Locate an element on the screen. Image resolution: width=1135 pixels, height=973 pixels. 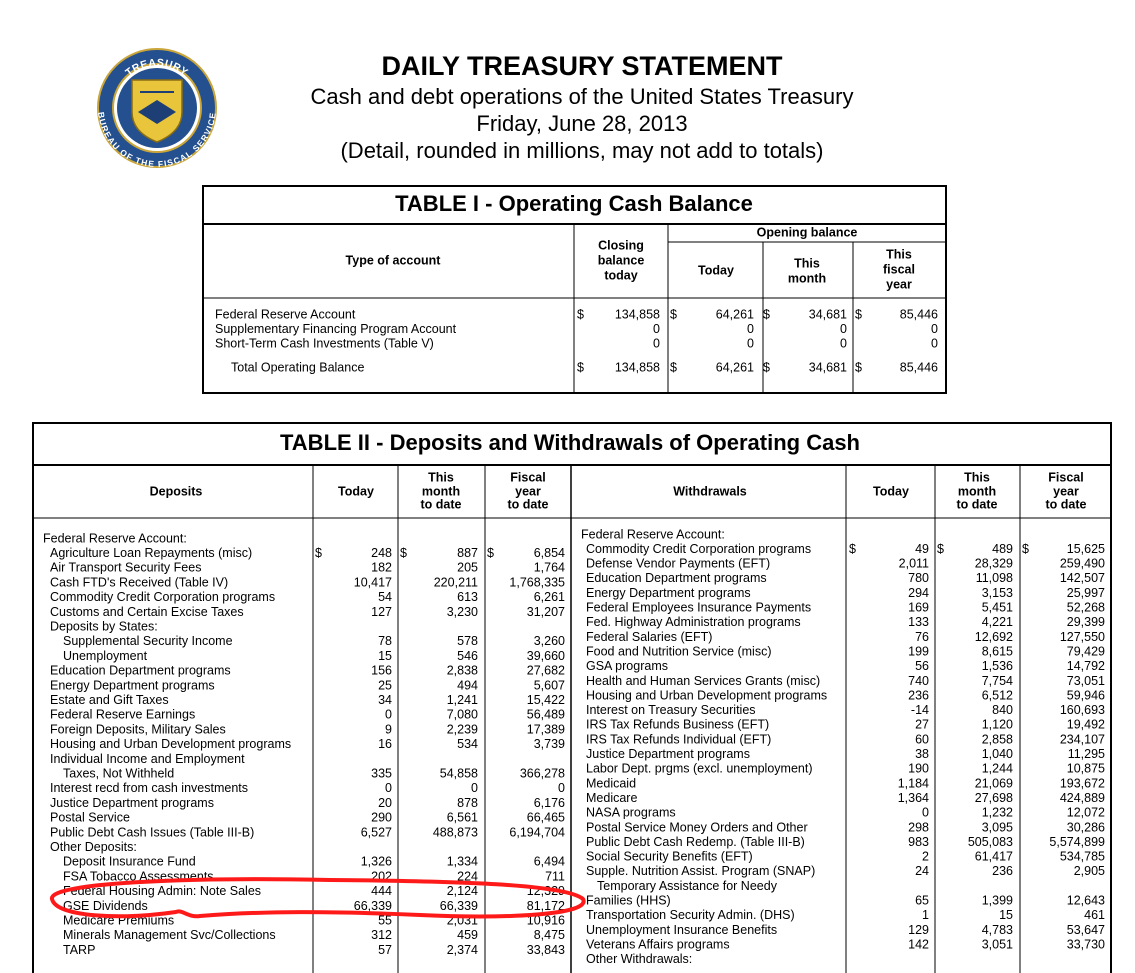
row-label: Supplementary Financing Program Account is located at coordinates (336, 329).